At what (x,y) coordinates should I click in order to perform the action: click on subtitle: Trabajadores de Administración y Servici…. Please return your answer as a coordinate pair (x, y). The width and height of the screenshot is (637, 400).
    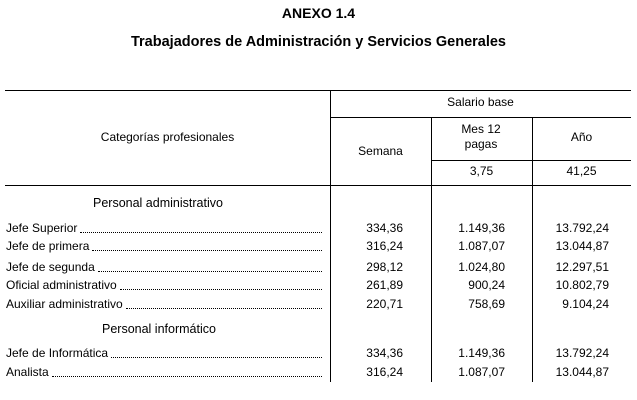
    Looking at the image, I should click on (318, 42).